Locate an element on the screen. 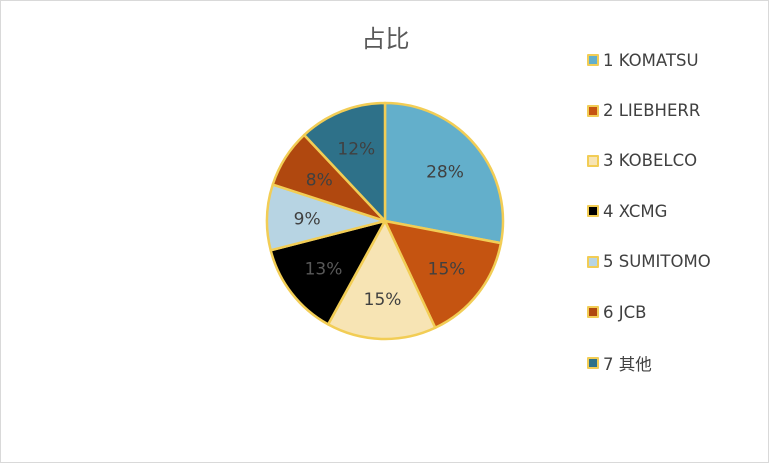  legend-label: 5 SUMITOMO is located at coordinates (657, 262).